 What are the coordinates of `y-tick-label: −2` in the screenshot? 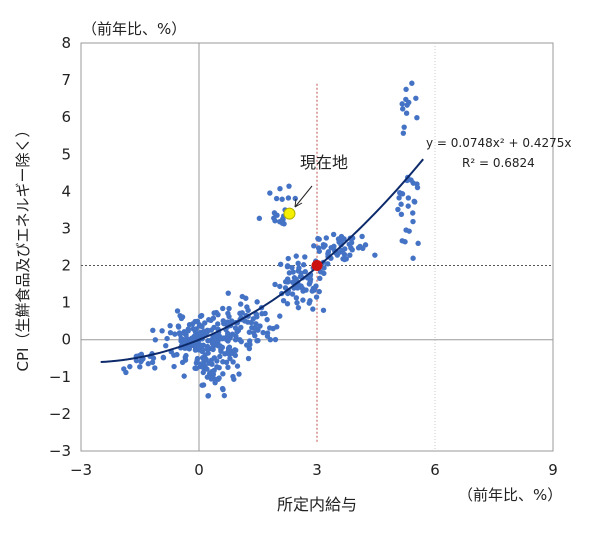 It's located at (60, 414).